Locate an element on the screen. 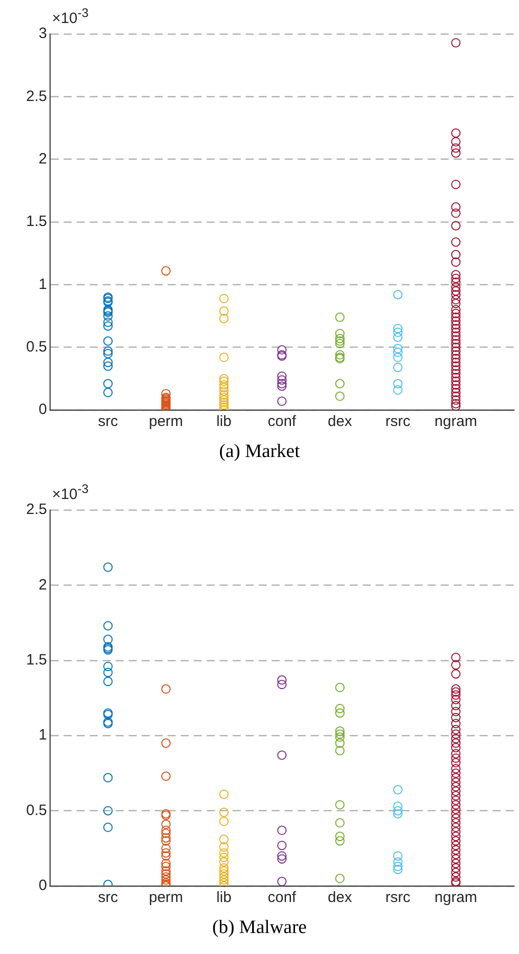 The width and height of the screenshot is (519, 954). text: (a) Market is located at coordinates (259, 452).